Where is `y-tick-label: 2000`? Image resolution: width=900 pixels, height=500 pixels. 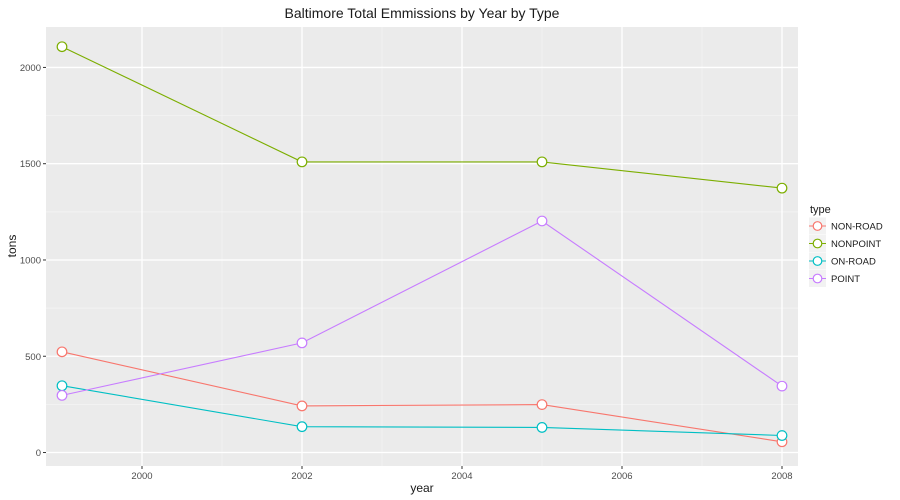
y-tick-label: 2000 is located at coordinates (30, 68).